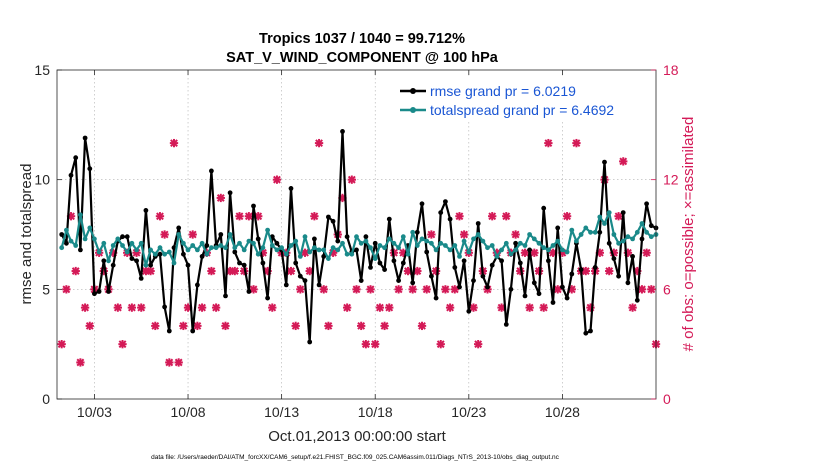  What do you see at coordinates (362, 39) in the screenshot?
I see `chart-title-line1: Tropics 1037 / 1040 = 99.712%` at bounding box center [362, 39].